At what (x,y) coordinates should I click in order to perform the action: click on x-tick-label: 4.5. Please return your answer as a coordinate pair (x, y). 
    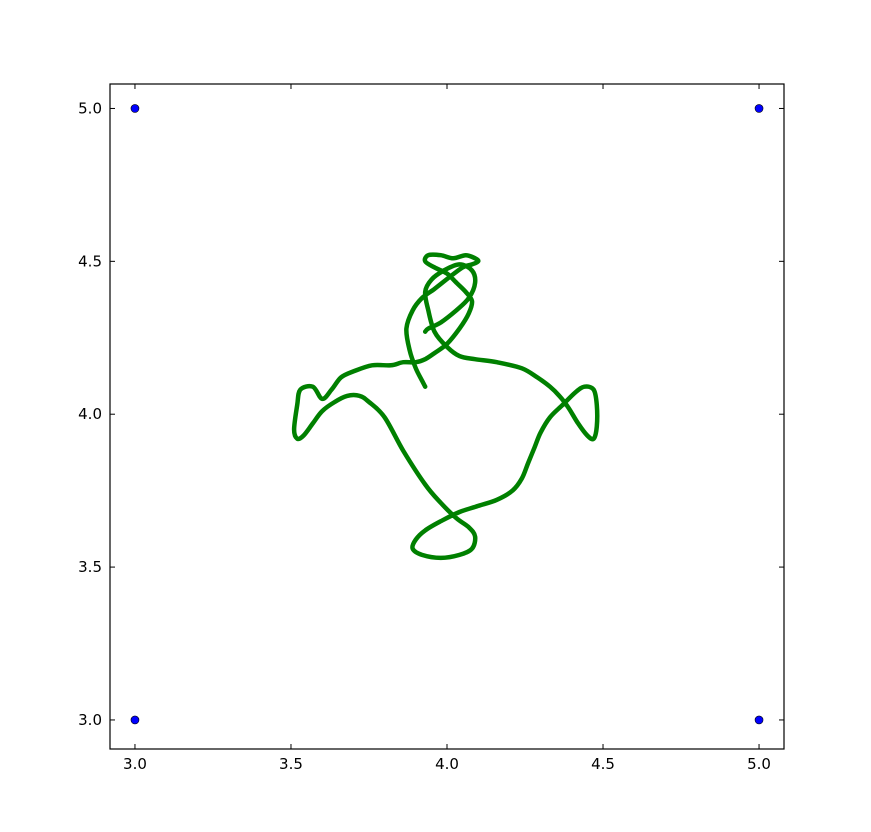
    Looking at the image, I should click on (603, 764).